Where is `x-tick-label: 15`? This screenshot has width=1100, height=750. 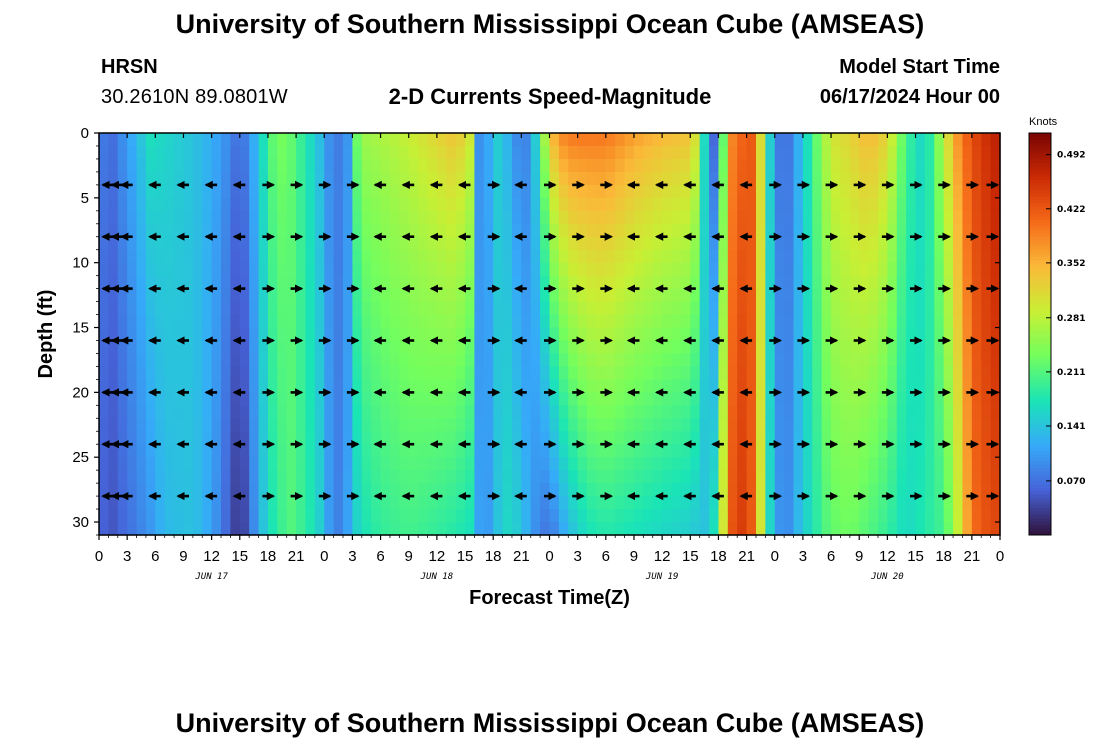 x-tick-label: 15 is located at coordinates (690, 556).